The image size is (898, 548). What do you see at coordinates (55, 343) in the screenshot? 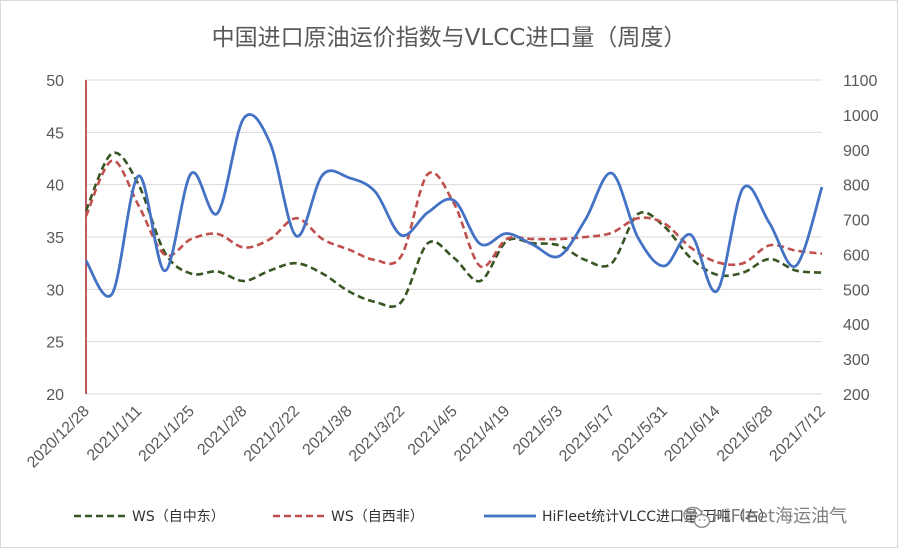
I see `left-tick-label: 25` at bounding box center [55, 343].